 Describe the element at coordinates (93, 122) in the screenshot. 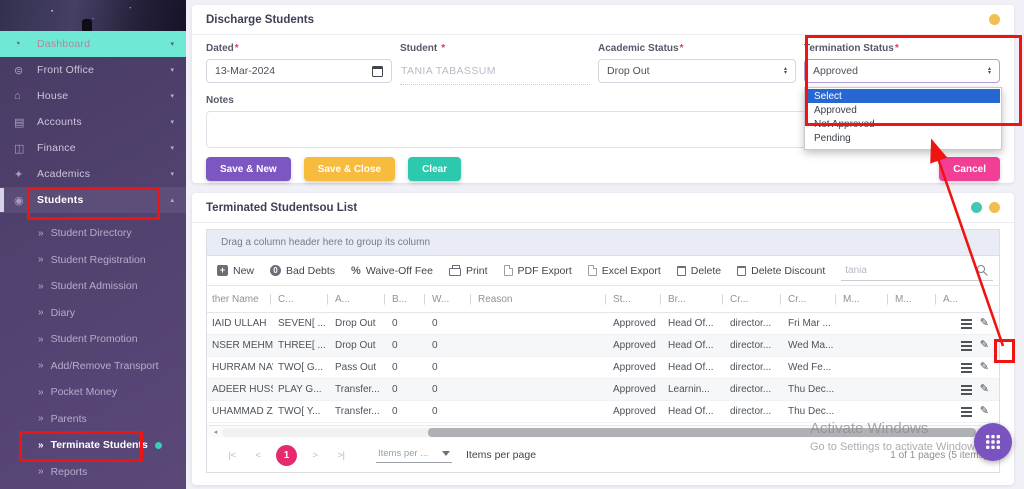

I see `sidebar-item-accounts: ▤ Accounts ▾` at that location.